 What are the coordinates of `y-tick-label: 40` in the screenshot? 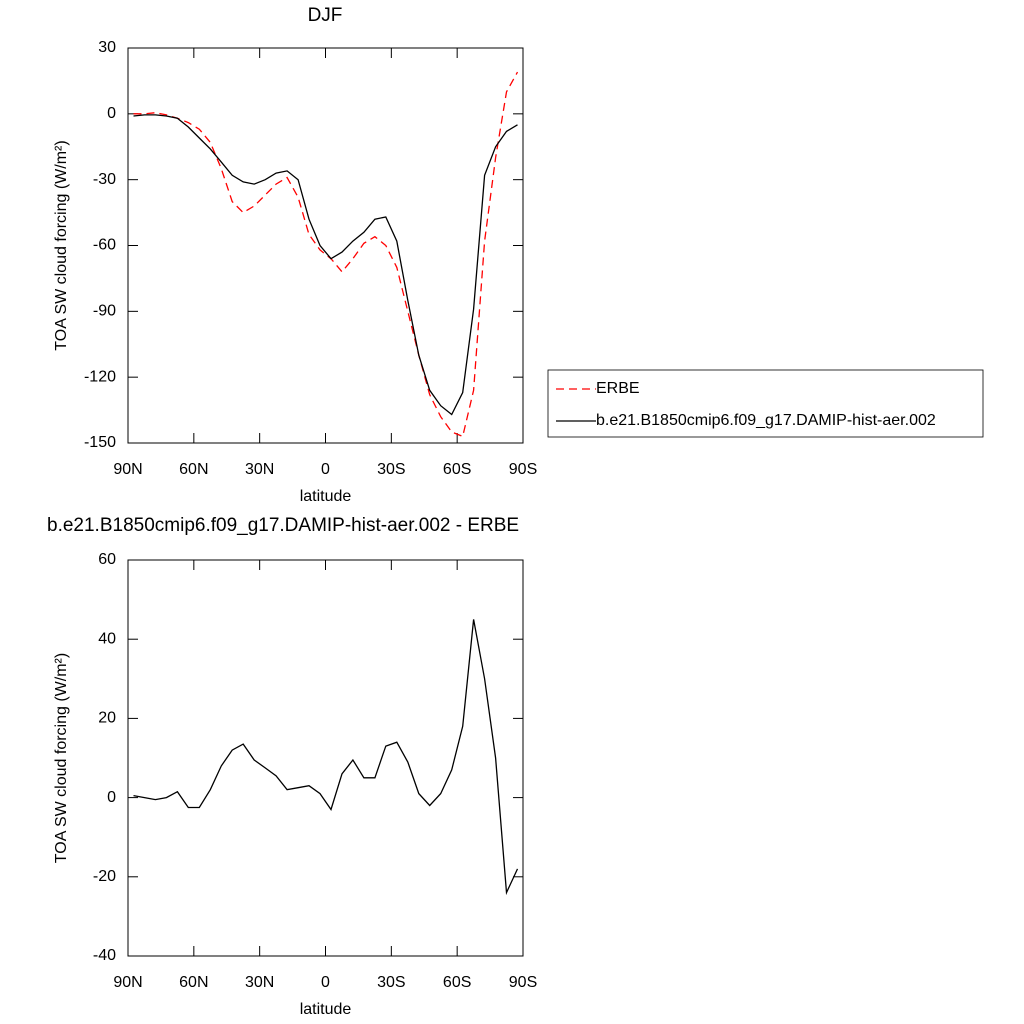 It's located at (107, 638).